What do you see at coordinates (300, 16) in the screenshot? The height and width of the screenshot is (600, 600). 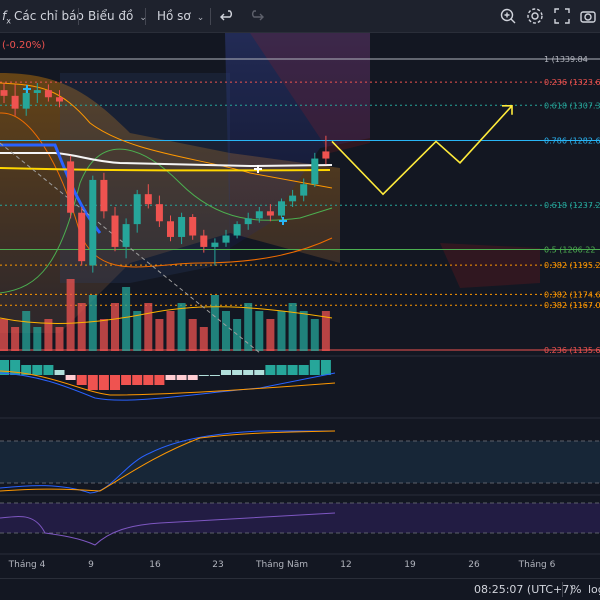 I see `top-toolbar: fx Các chỉ báo Biểu đồ ⌄ Hồ sơ ⌄` at bounding box center [300, 16].